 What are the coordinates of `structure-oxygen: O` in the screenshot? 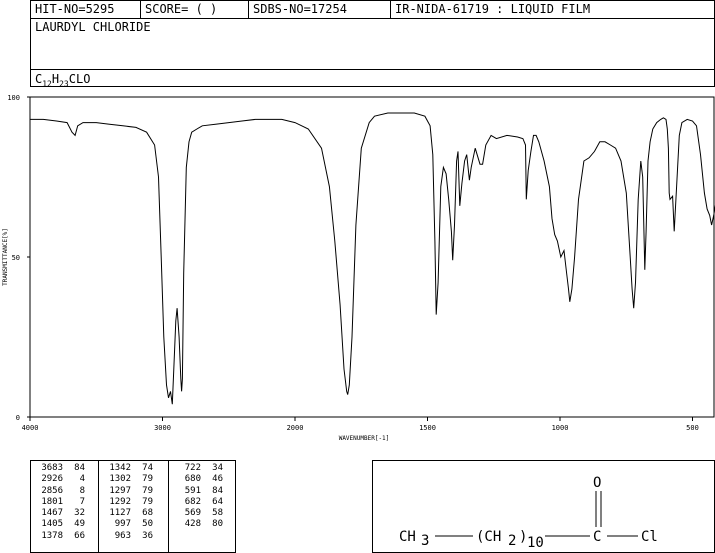 It's located at (597, 483).